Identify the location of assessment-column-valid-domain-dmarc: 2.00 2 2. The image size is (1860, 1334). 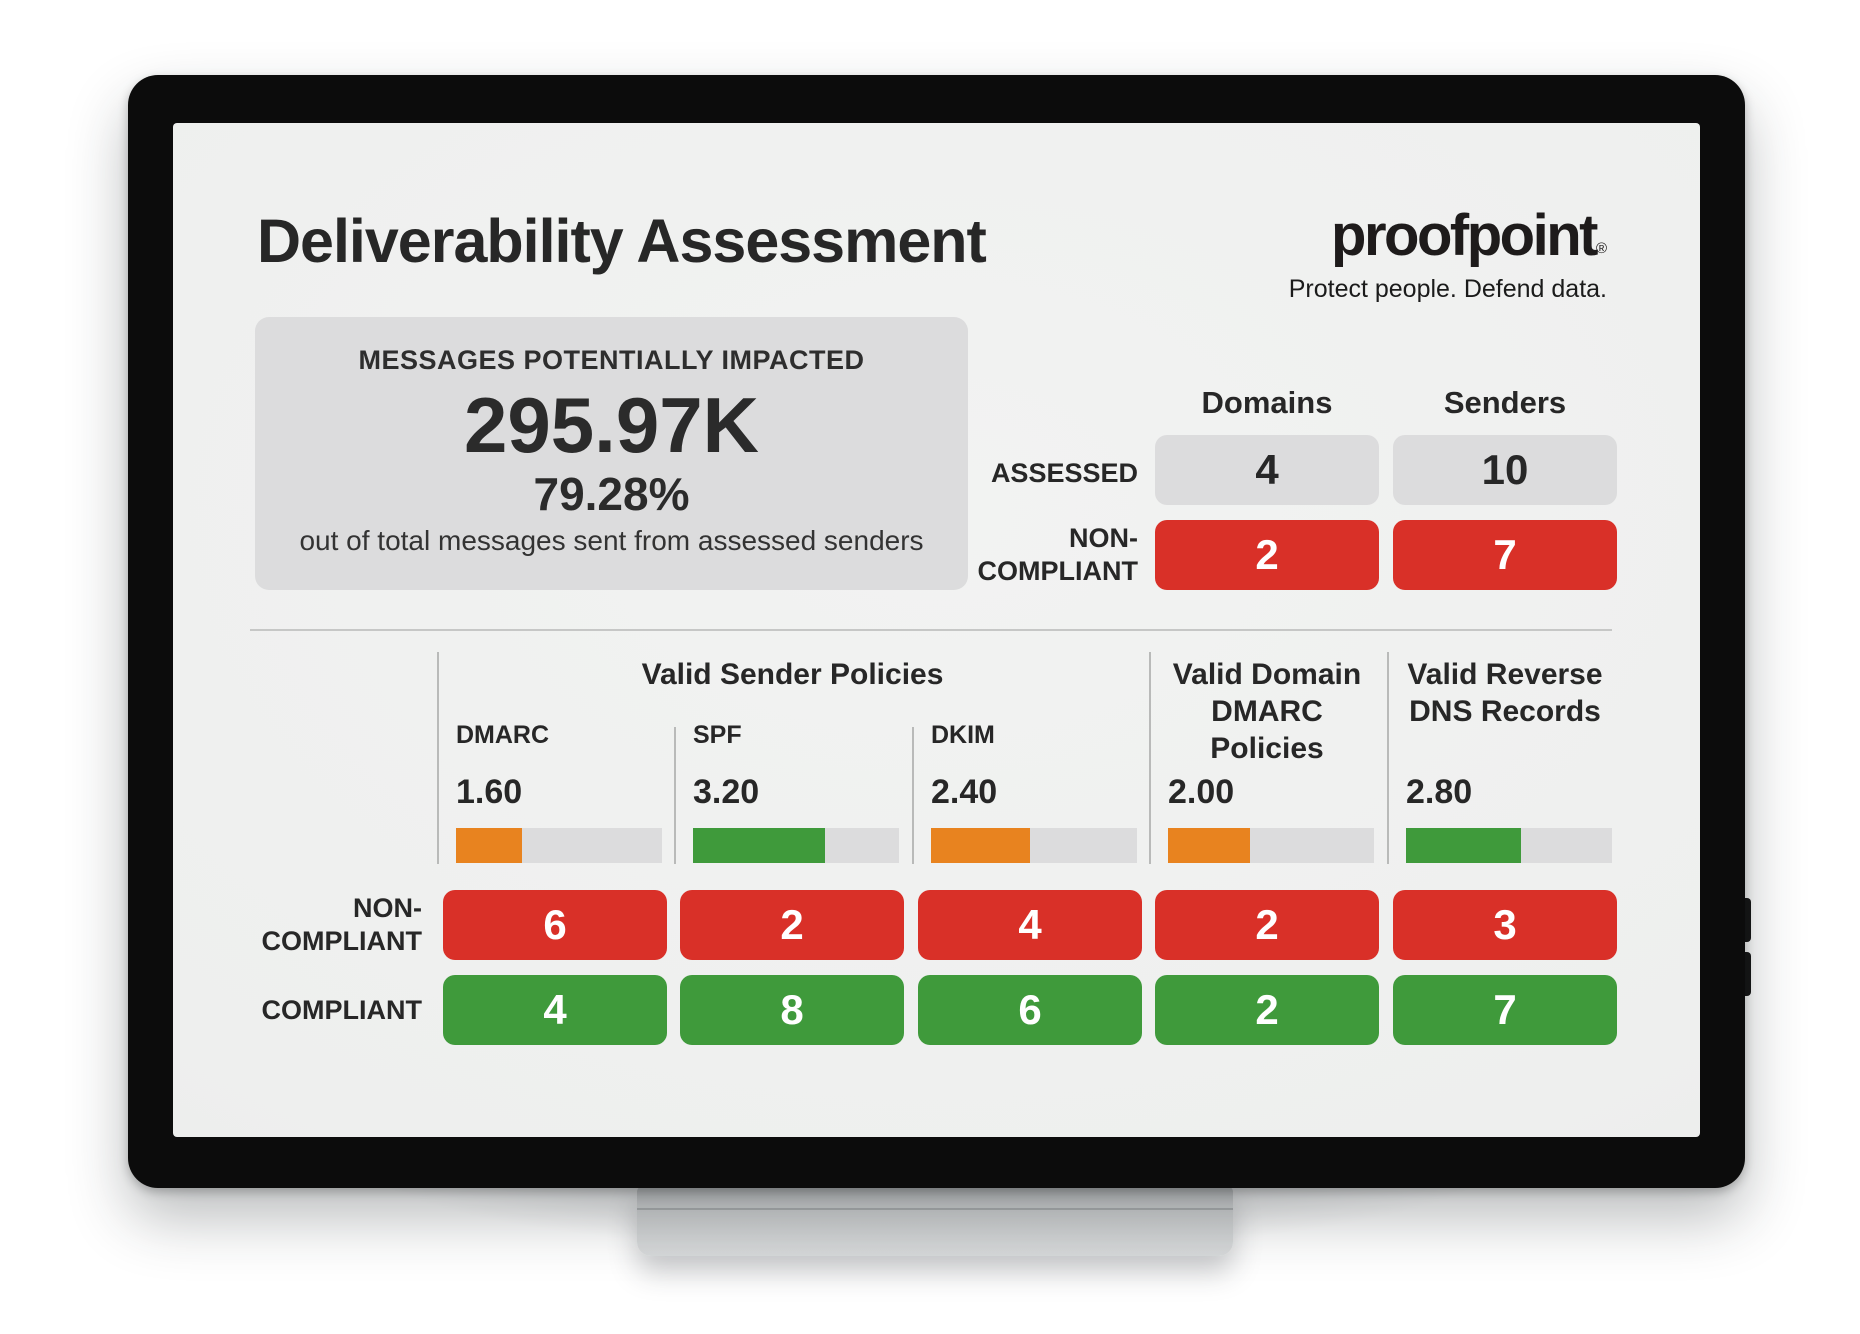
(1267, 630).